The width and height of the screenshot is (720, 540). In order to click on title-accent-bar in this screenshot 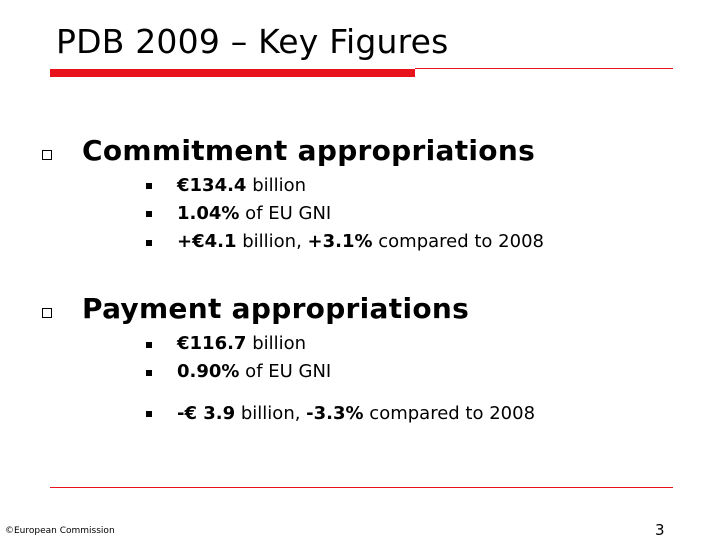, I will do `click(232, 73)`.